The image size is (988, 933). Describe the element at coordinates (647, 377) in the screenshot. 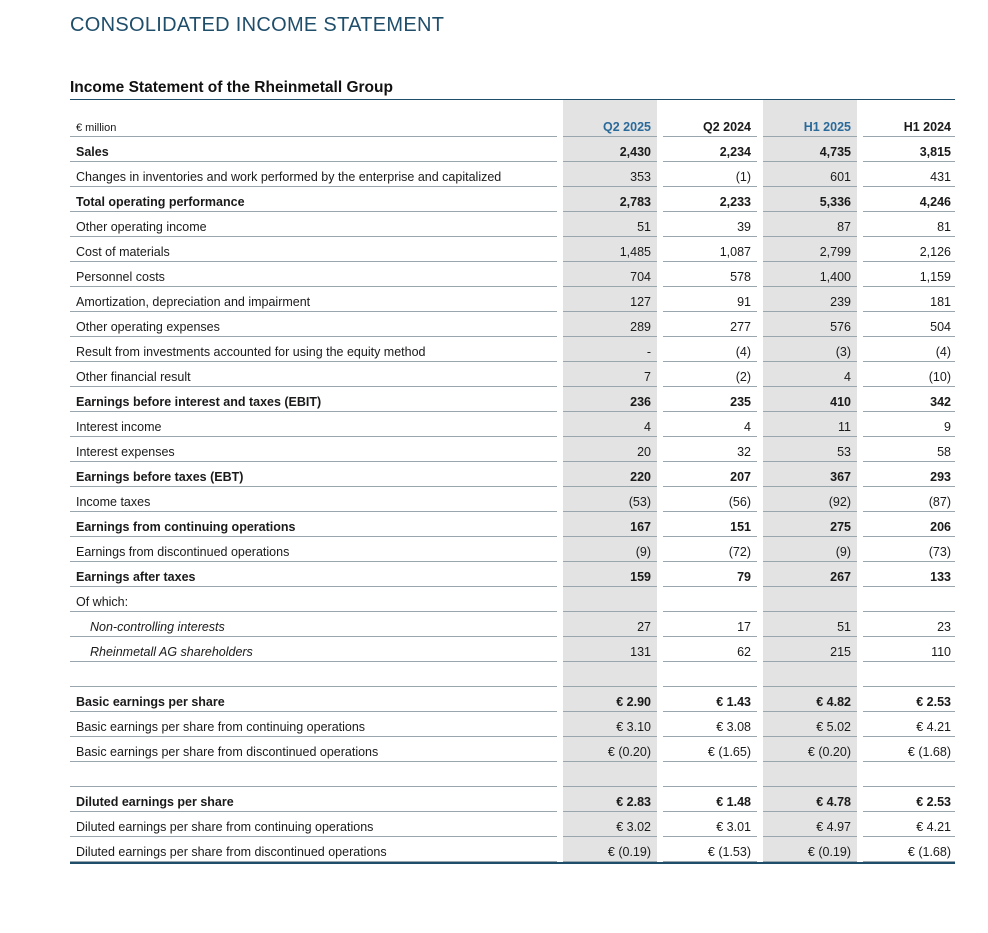

I see `row-value-0: 7` at that location.